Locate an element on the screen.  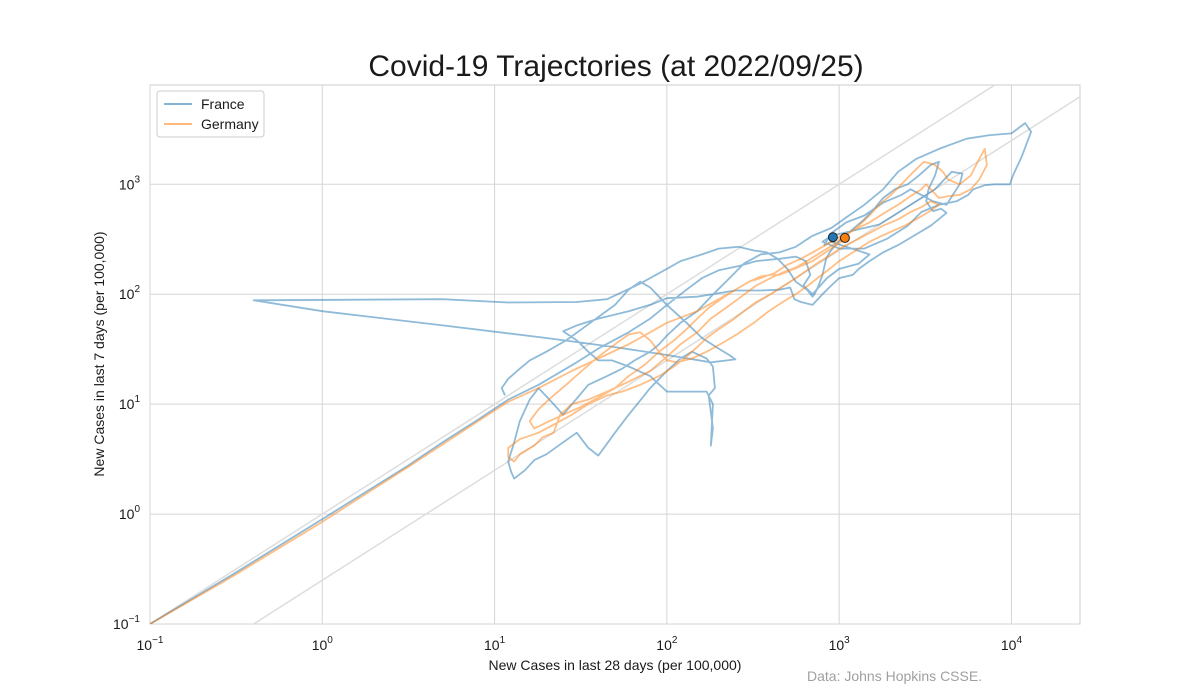
y-tick-label: 10⁻¹ is located at coordinates (126, 623).